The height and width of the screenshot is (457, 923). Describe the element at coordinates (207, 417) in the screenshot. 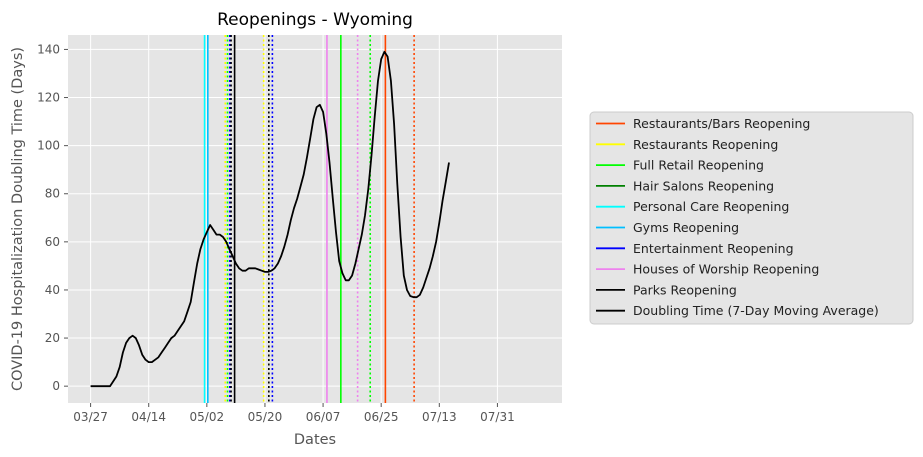

I see `x-tick-label: 05/02` at that location.